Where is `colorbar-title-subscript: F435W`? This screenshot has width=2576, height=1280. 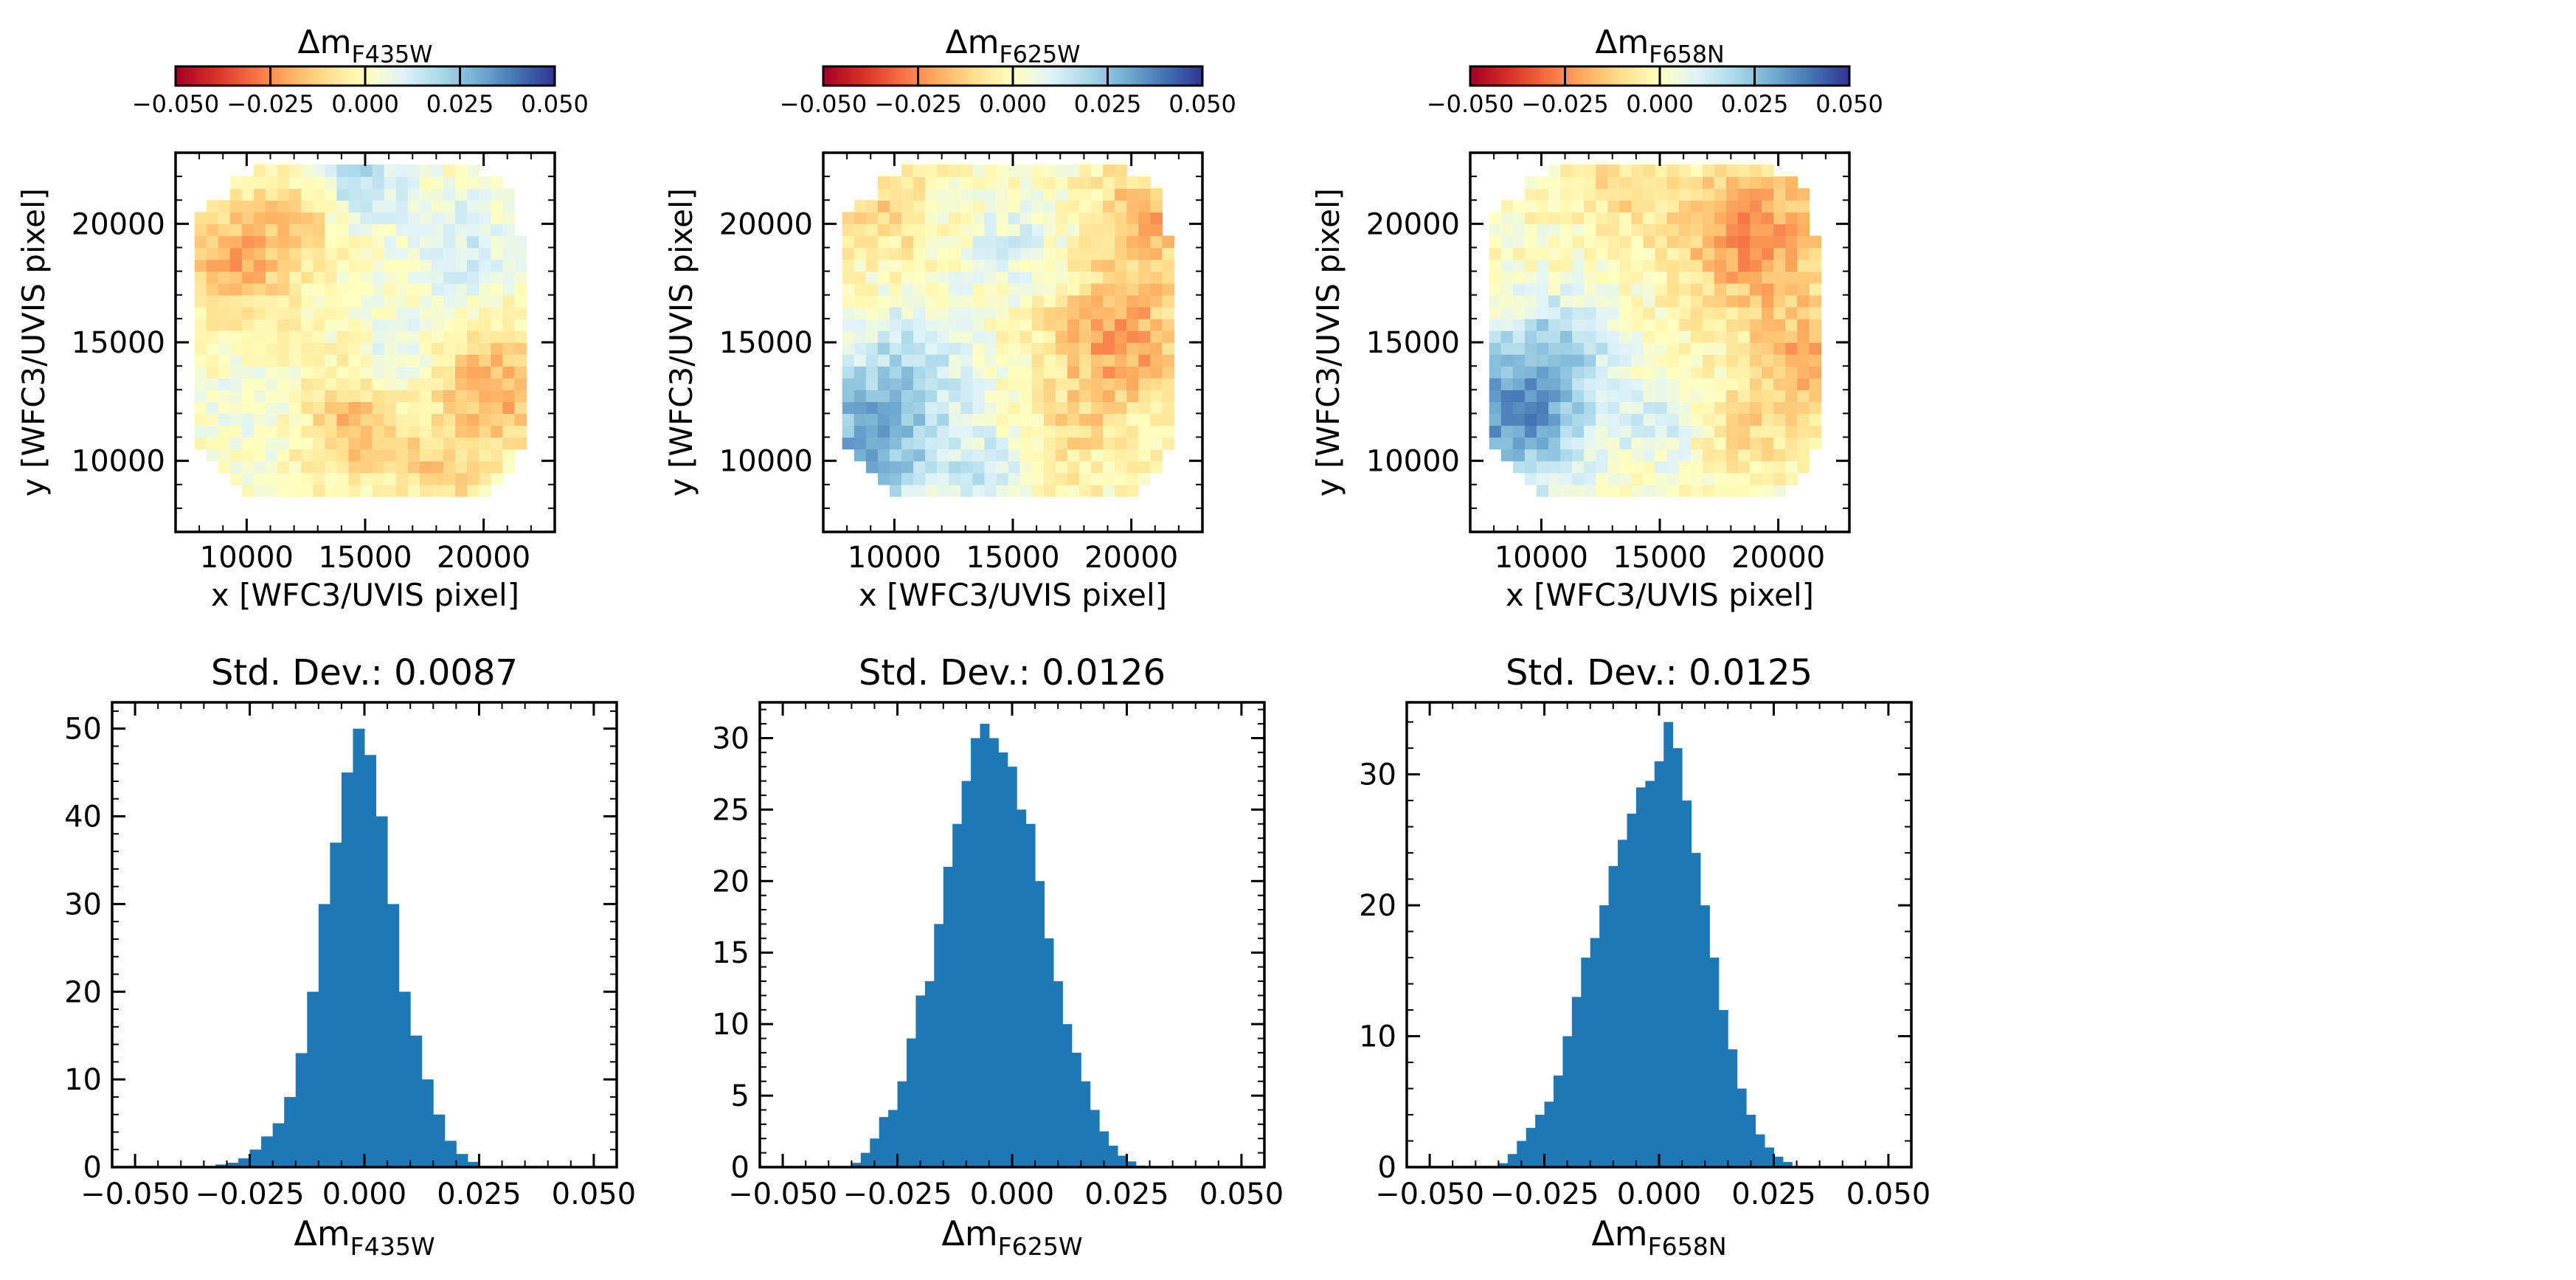 colorbar-title-subscript: F435W is located at coordinates (392, 54).